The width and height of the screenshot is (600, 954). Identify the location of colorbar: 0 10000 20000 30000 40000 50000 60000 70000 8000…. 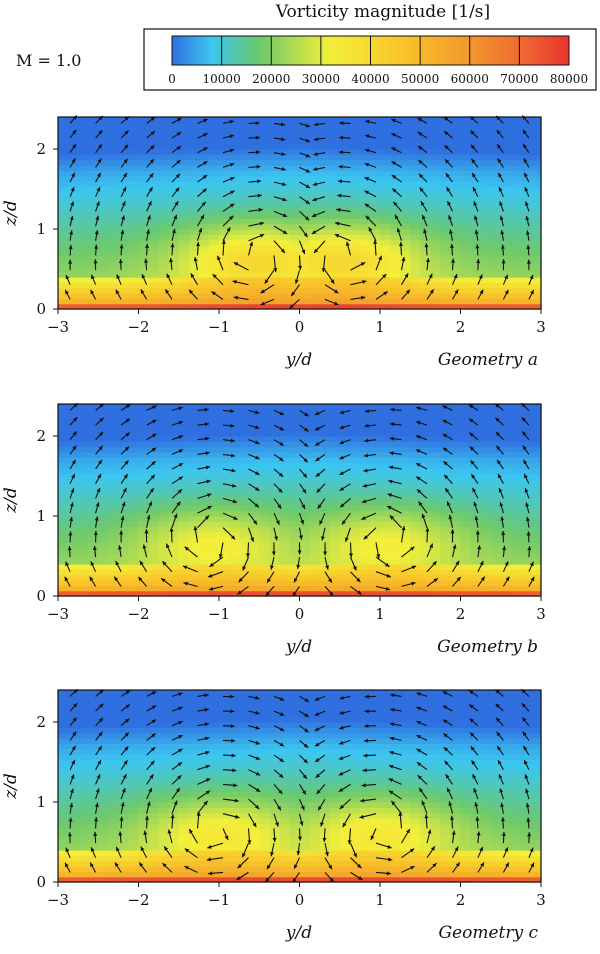
(378, 60).